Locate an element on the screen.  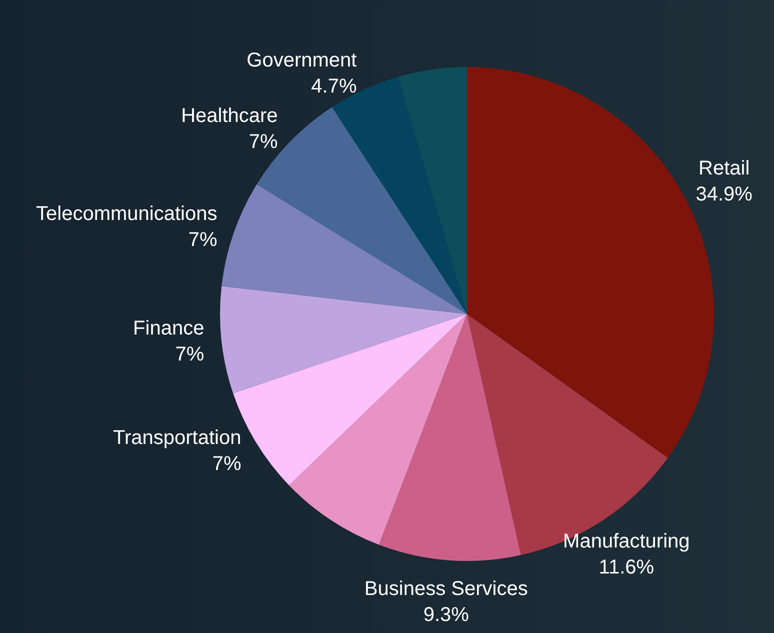
slice-label: Government is located at coordinates (302, 60).